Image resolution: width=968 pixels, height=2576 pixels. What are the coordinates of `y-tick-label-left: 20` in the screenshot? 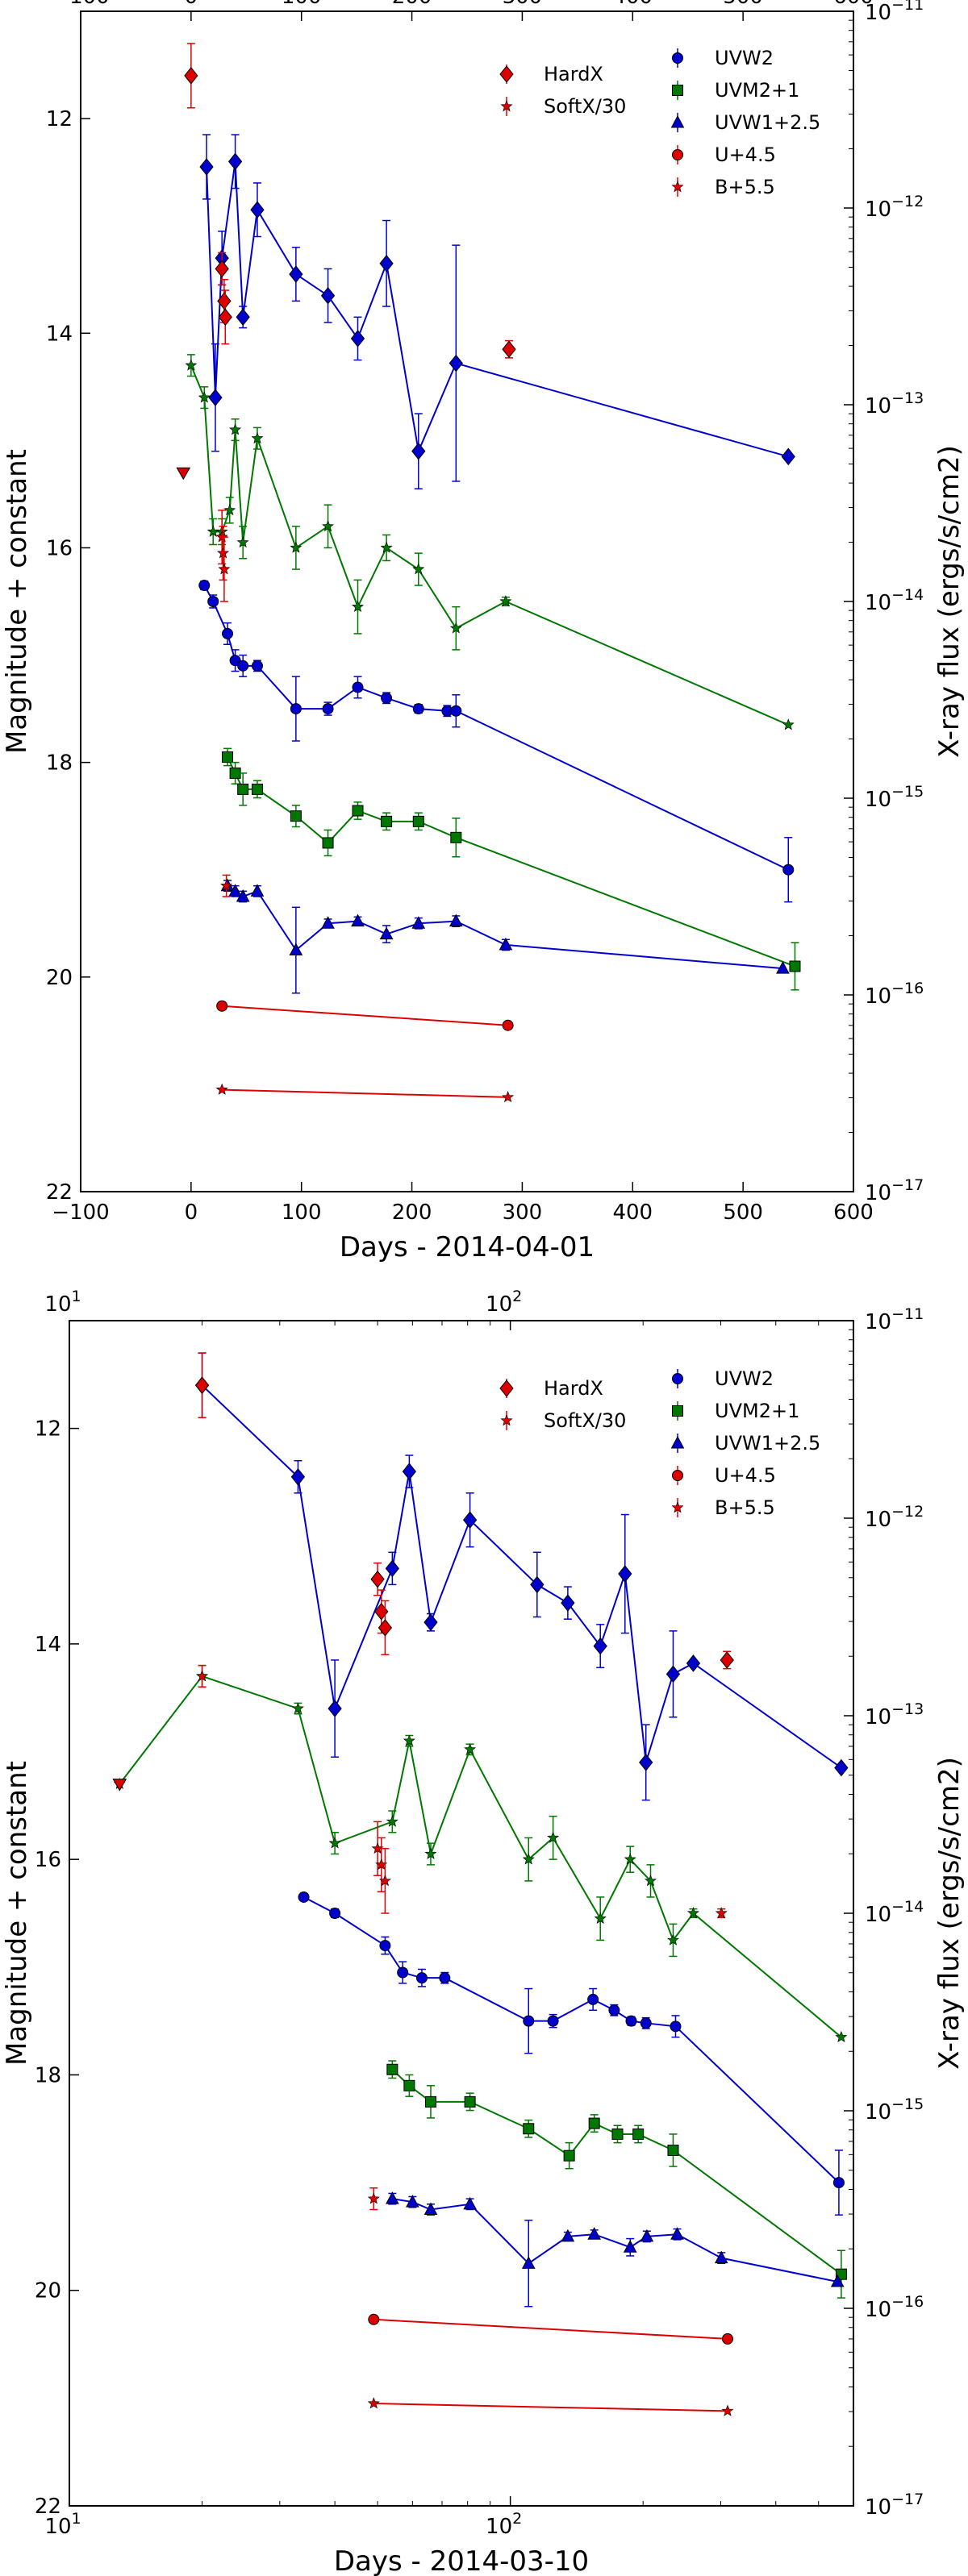 It's located at (59, 978).